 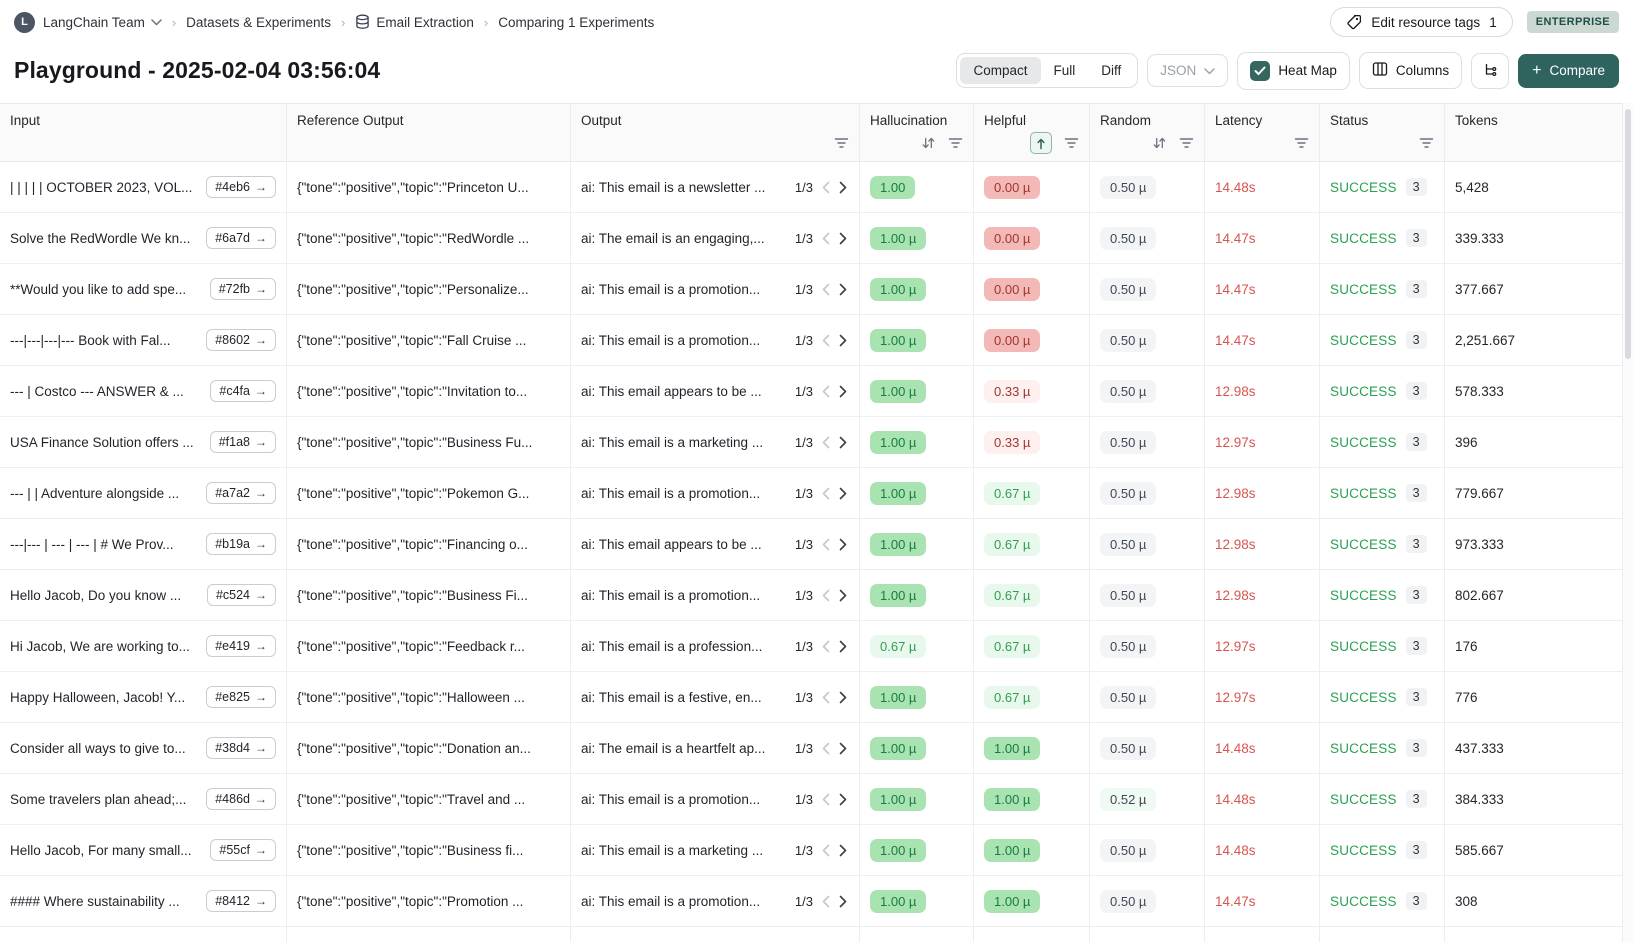 I want to click on example-id-link: #8412 →, so click(x=241, y=901).